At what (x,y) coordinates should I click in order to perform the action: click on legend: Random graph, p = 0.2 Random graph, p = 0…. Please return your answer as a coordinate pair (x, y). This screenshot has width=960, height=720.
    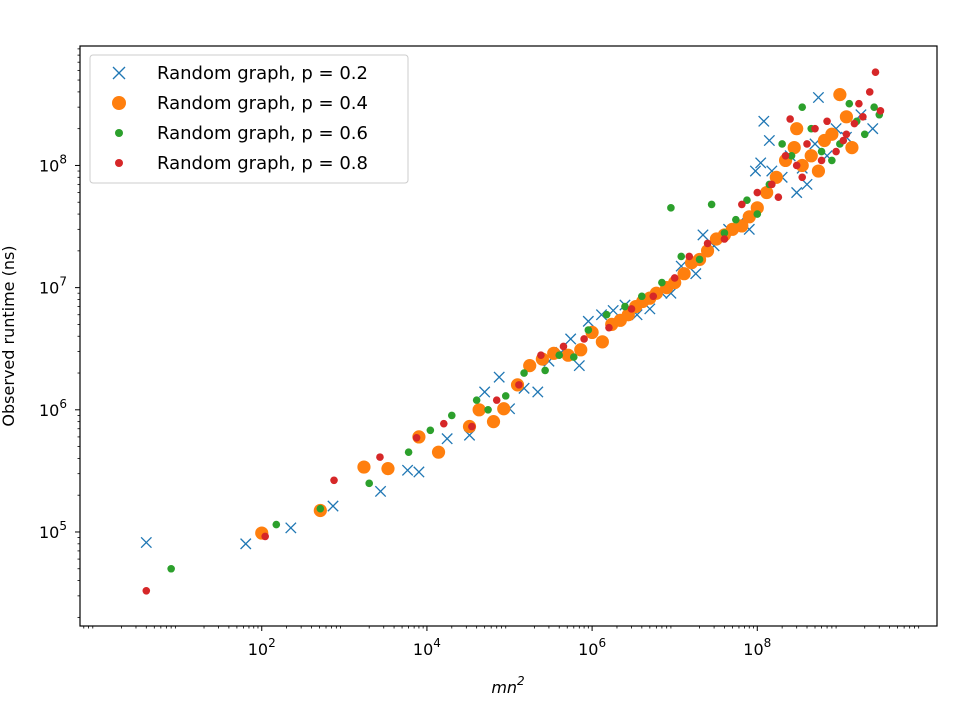
    Looking at the image, I should click on (249, 119).